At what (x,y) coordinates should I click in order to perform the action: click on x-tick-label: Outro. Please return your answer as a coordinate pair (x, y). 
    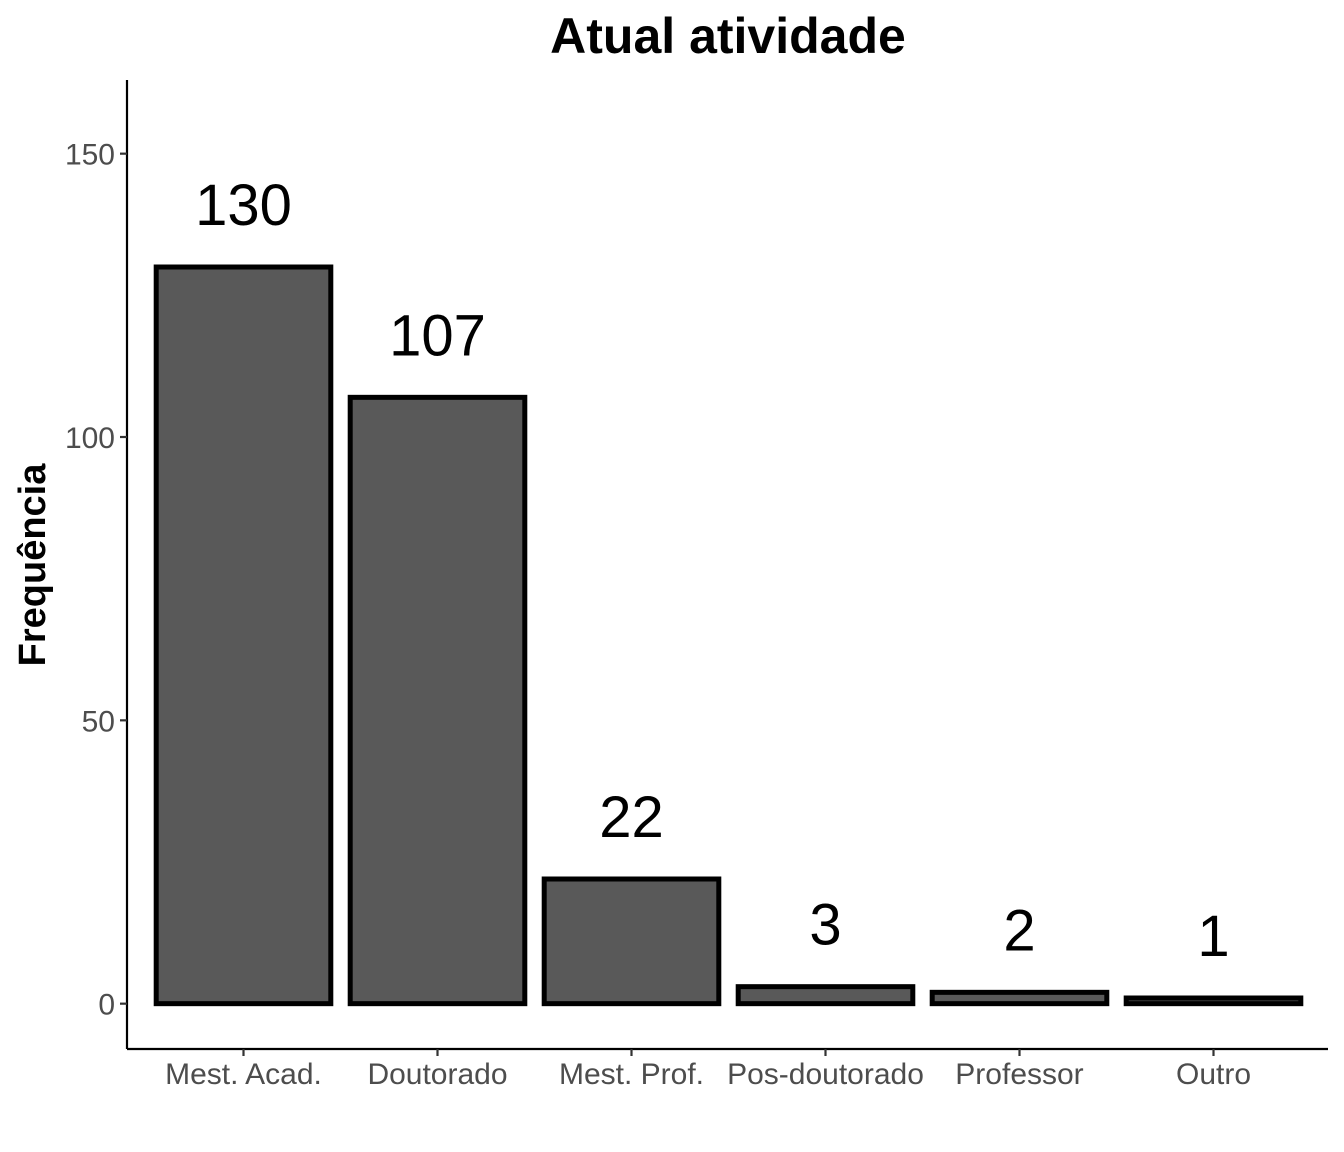
    Looking at the image, I should click on (1213, 1074).